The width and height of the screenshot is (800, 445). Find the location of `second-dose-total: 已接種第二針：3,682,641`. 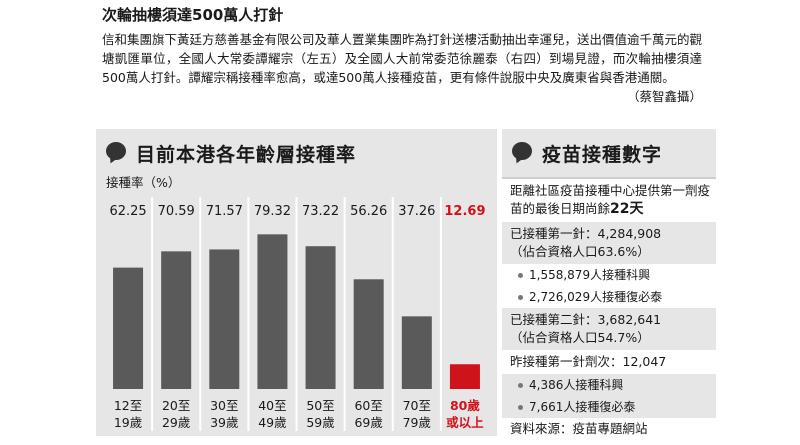

second-dose-total: 已接種第二針：3,682,641 is located at coordinates (586, 319).